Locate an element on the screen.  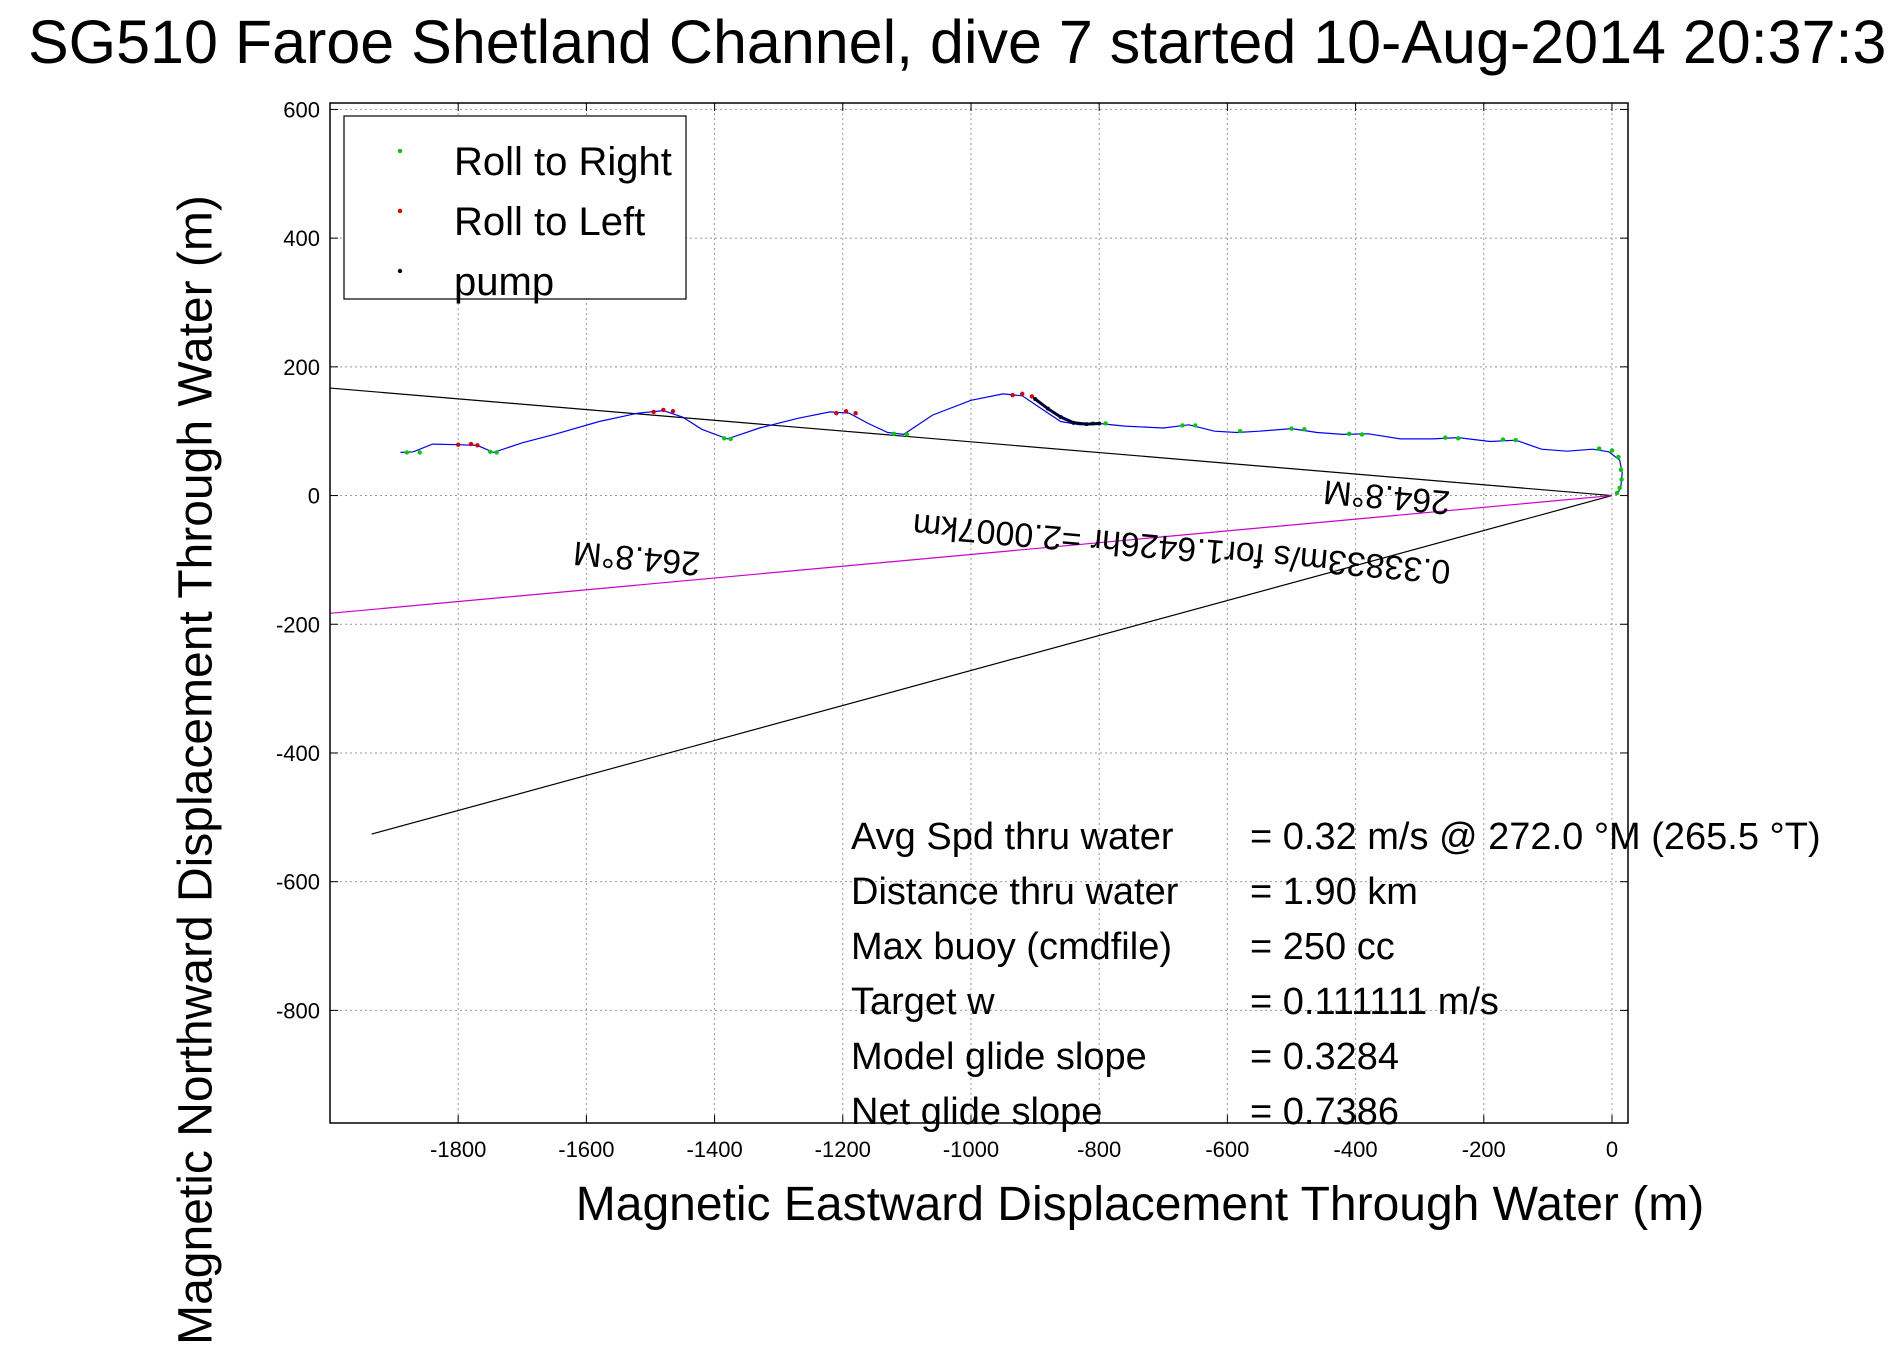
pump-segment is located at coordinates (1067, 411).